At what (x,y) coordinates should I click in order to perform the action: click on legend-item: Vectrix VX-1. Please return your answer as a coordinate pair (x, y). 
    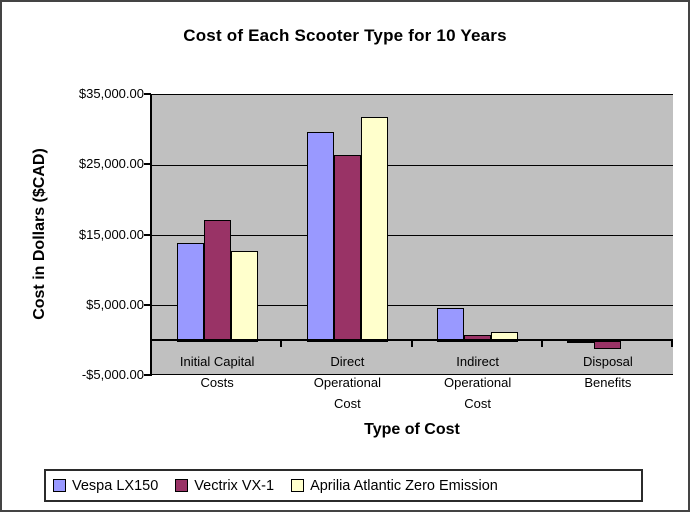
    Looking at the image, I should click on (224, 486).